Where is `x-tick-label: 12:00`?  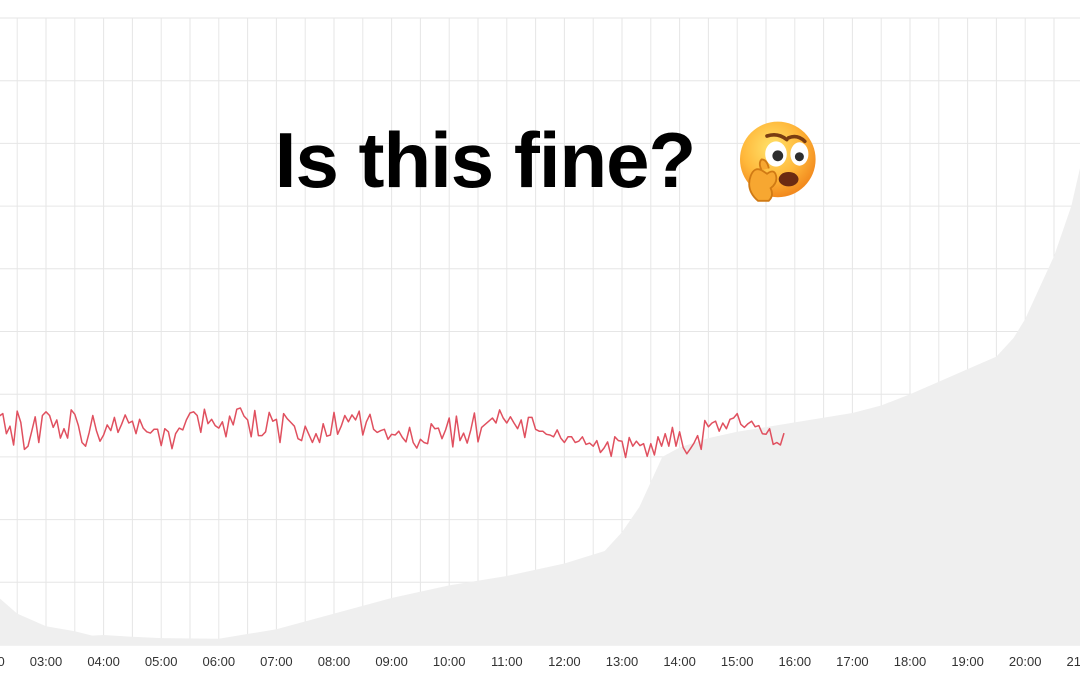 x-tick-label: 12:00 is located at coordinates (564, 661).